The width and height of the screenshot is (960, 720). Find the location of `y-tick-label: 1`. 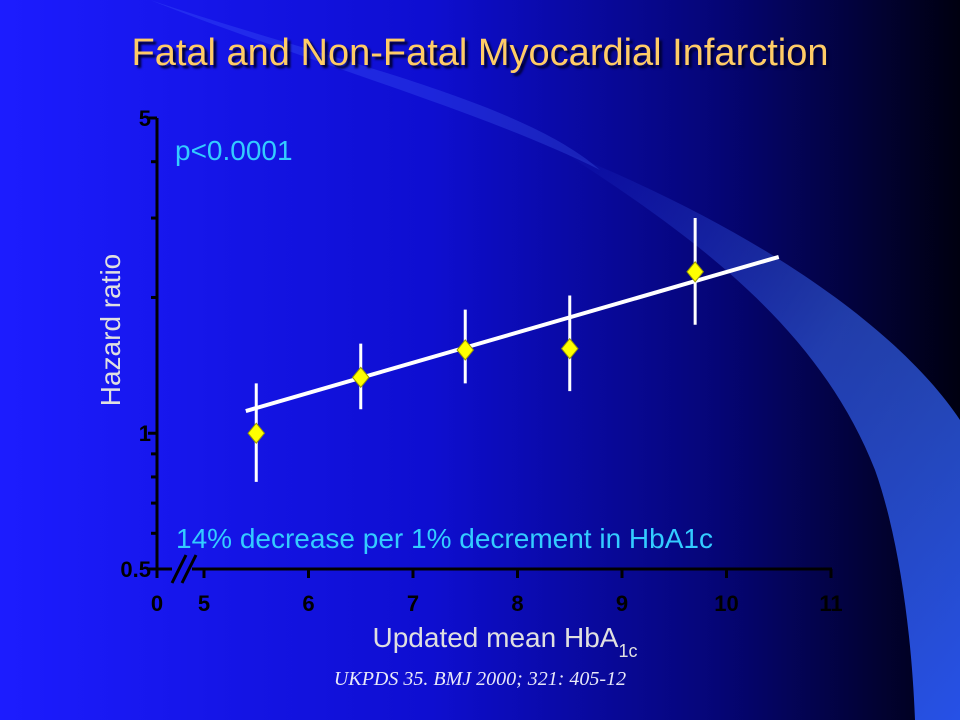

y-tick-label: 1 is located at coordinates (145, 433).